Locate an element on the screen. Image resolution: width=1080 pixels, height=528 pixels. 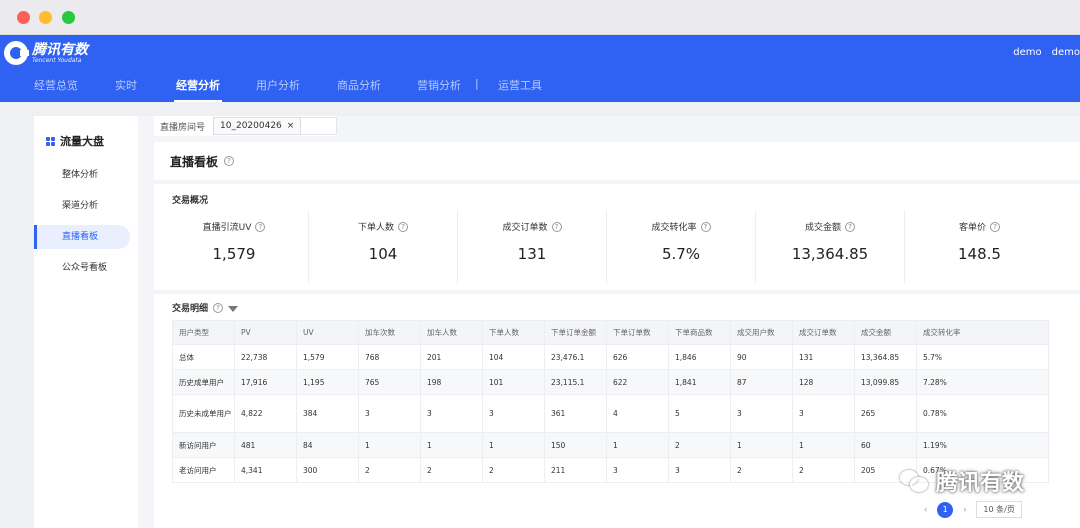
close-icon: × is located at coordinates (290, 126).